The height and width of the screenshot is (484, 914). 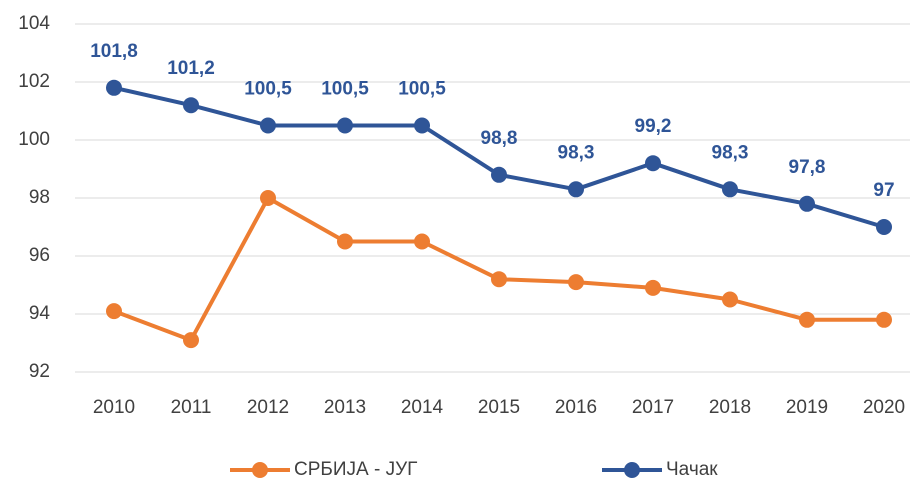 What do you see at coordinates (692, 469) in the screenshot?
I see `legend-label: Чачак` at bounding box center [692, 469].